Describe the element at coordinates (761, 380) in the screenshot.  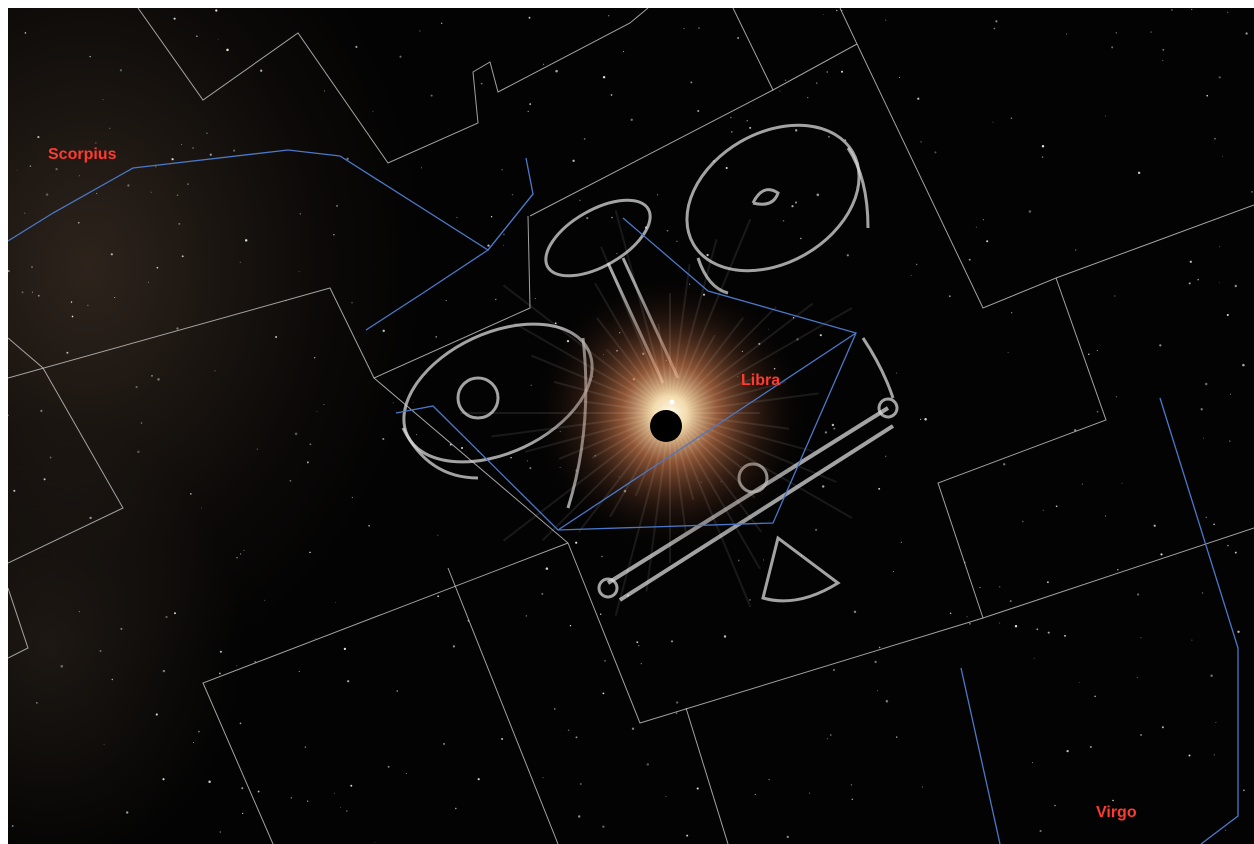
I see `constellation-label-libra: Libra` at that location.